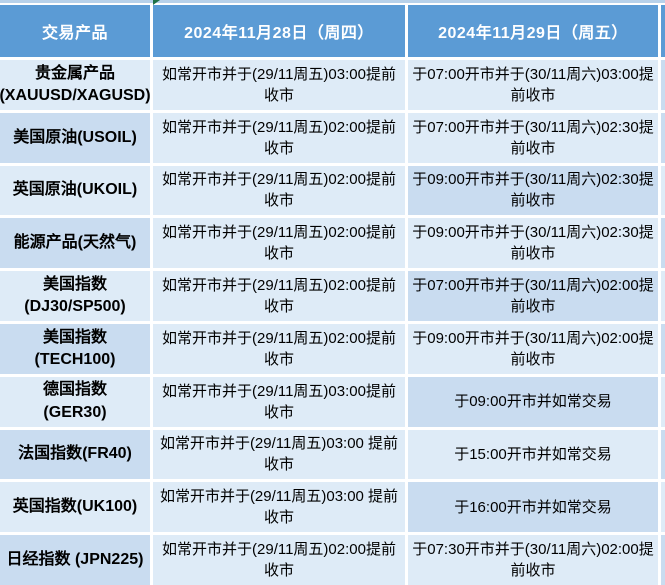 Image resolution: width=665 pixels, height=585 pixels. What do you see at coordinates (533, 85) in the screenshot?
I see `friday-cell: 于07:00开市并于(30/11周六)03:00提前收市` at bounding box center [533, 85].